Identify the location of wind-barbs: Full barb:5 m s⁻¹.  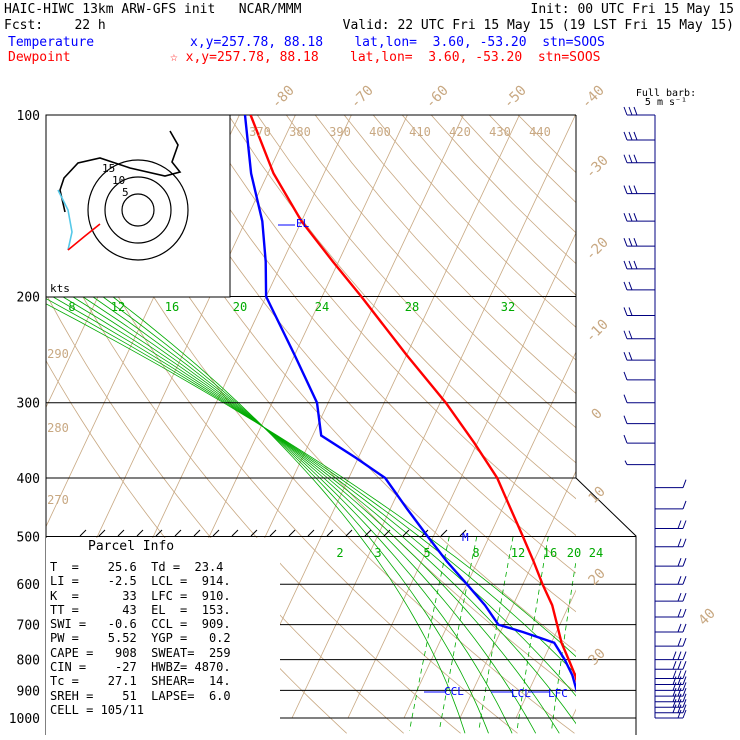
(659, 403).